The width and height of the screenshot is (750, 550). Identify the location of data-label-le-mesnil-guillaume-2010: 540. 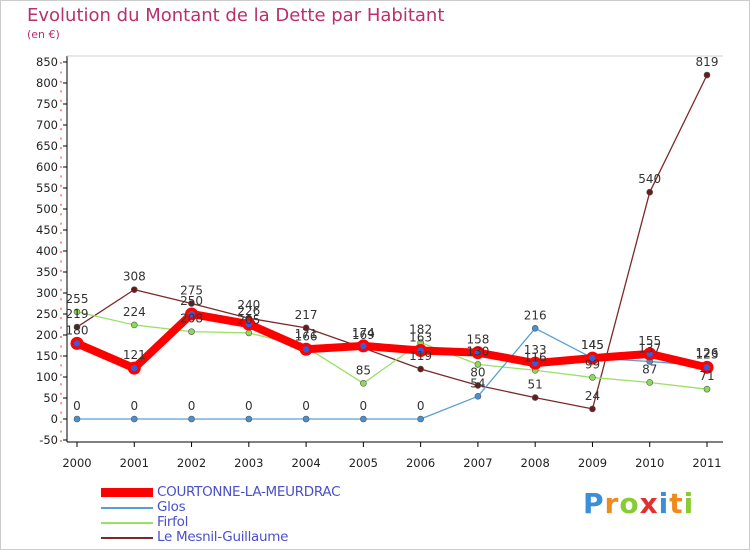
(649, 179).